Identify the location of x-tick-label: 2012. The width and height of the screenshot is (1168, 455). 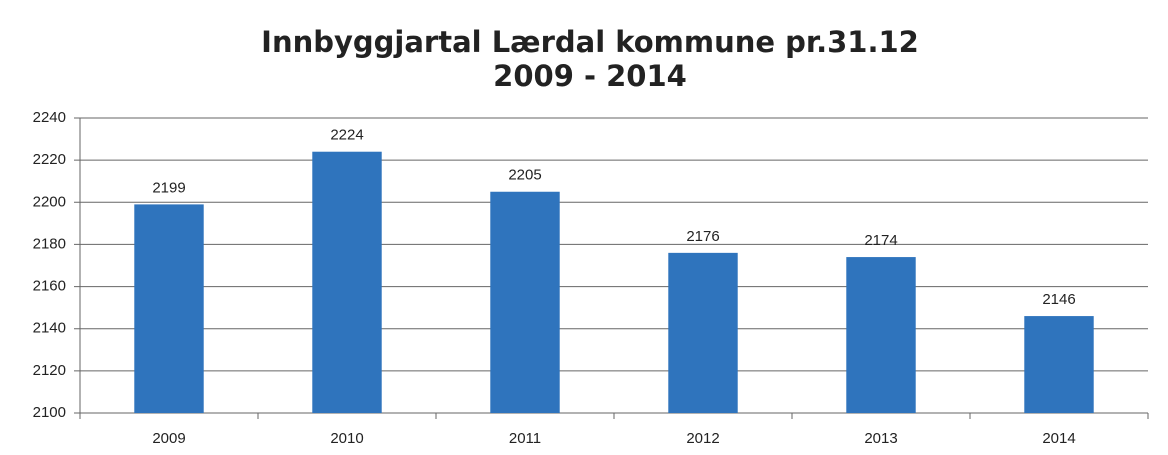
(702, 438).